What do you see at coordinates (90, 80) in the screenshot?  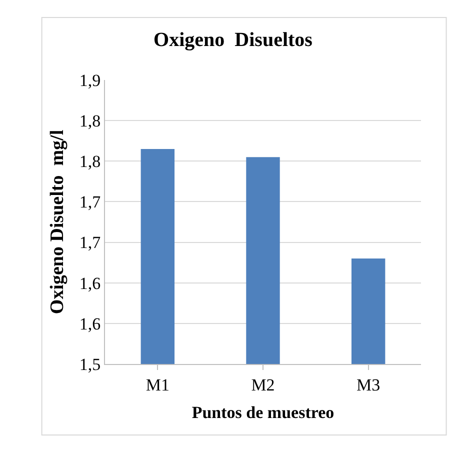 I see `y-tick-label: 1,9` at bounding box center [90, 80].